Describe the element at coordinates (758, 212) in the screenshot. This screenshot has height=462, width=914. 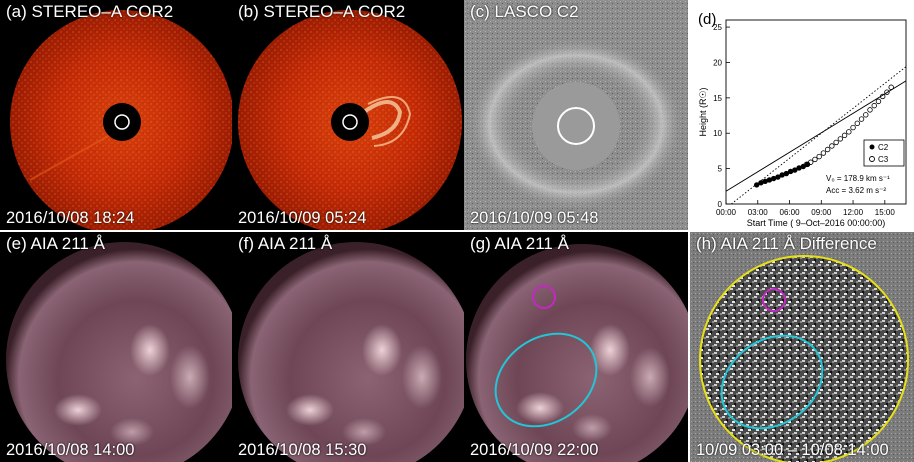
I see `x-tick-label: 03:00` at that location.